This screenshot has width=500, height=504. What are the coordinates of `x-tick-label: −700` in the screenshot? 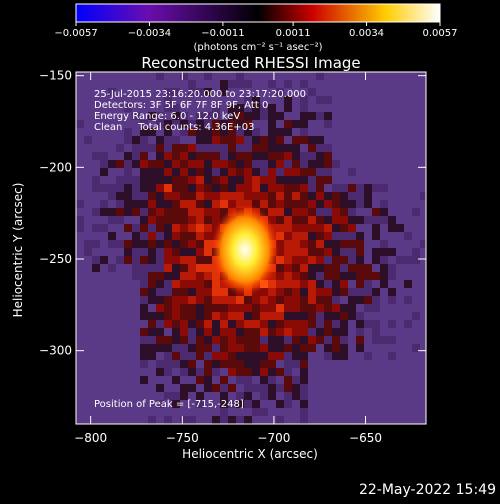 It's located at (273, 438).